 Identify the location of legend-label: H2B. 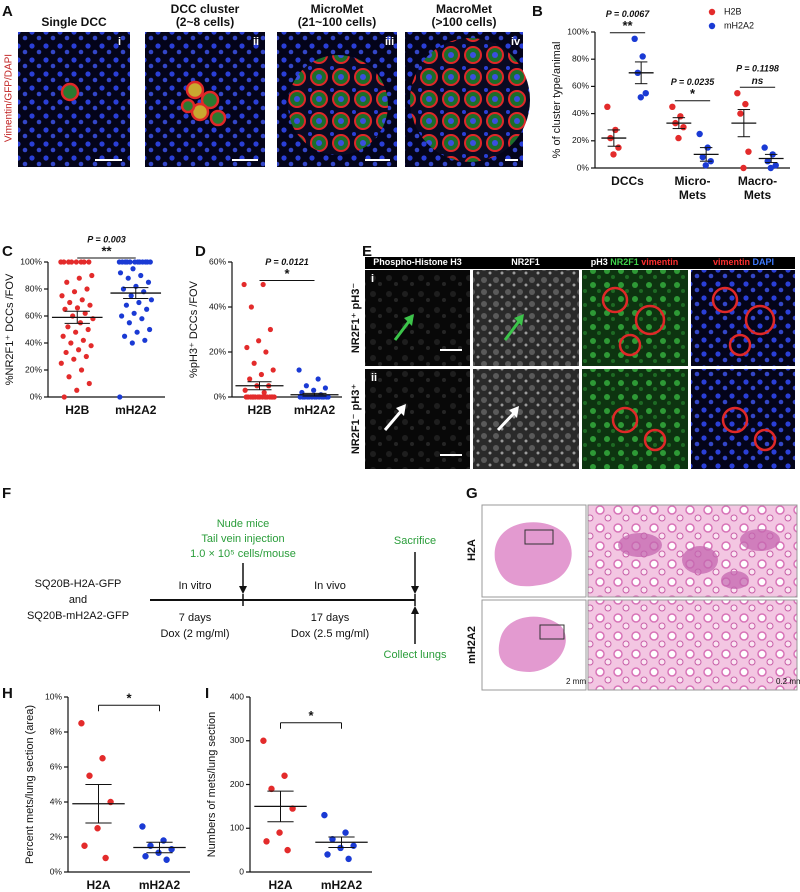
(733, 11).